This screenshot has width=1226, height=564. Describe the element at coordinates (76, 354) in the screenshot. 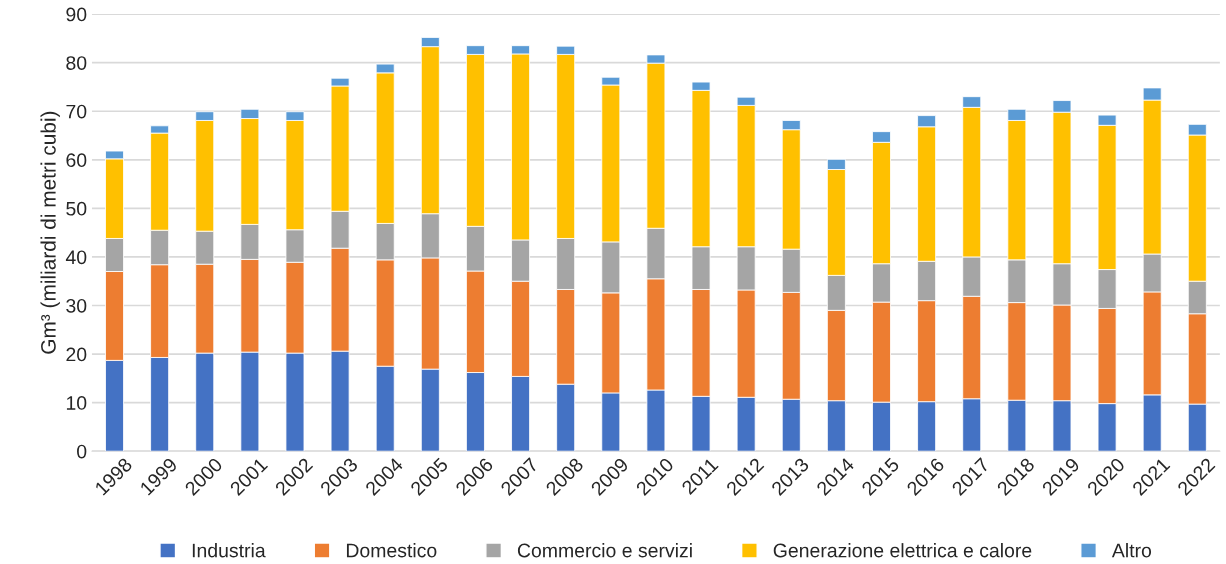

I see `y-tick-label: 20` at that location.